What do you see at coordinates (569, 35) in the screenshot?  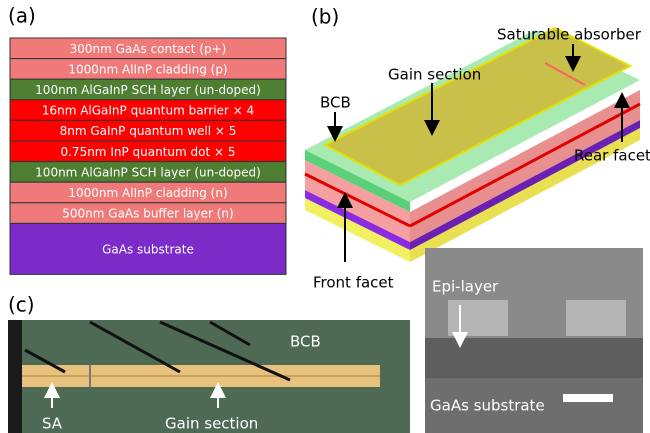 I see `annotation: Saturable absorber` at bounding box center [569, 35].